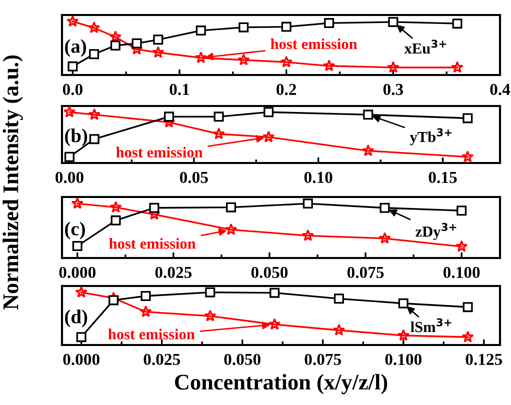  I want to click on annotation: (a), so click(75, 48).